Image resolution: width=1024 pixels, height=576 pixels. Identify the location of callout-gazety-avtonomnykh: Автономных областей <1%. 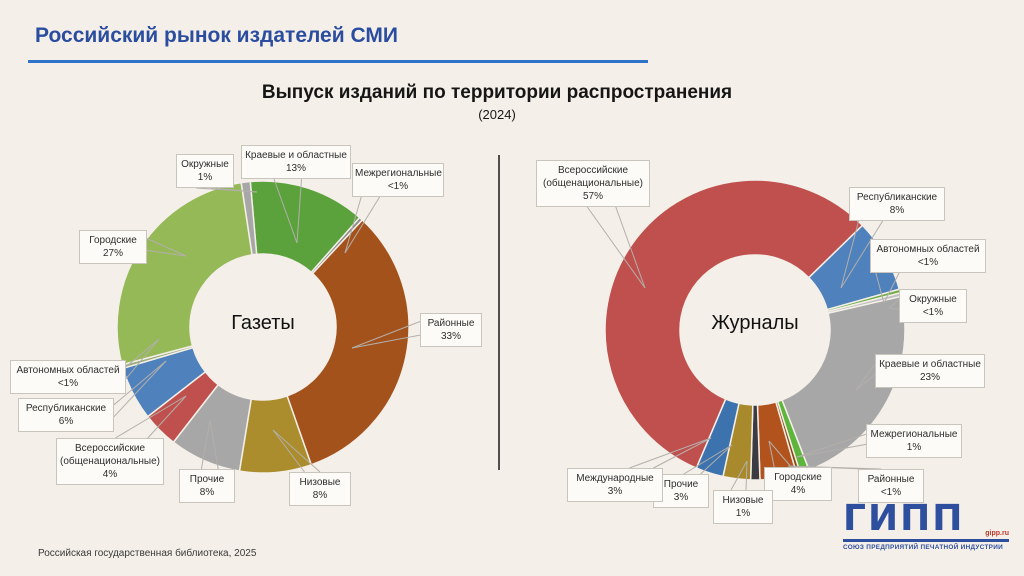
(68, 377).